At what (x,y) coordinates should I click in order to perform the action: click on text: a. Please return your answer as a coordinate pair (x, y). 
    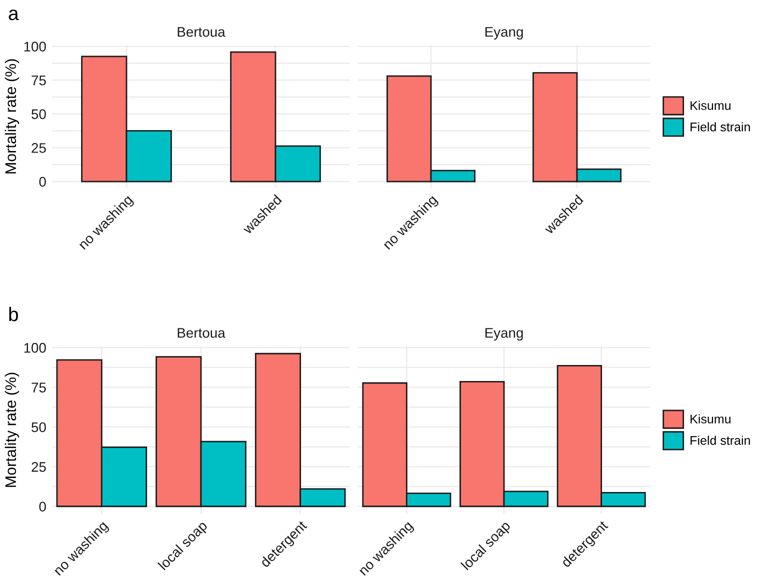
    Looking at the image, I should click on (13, 15).